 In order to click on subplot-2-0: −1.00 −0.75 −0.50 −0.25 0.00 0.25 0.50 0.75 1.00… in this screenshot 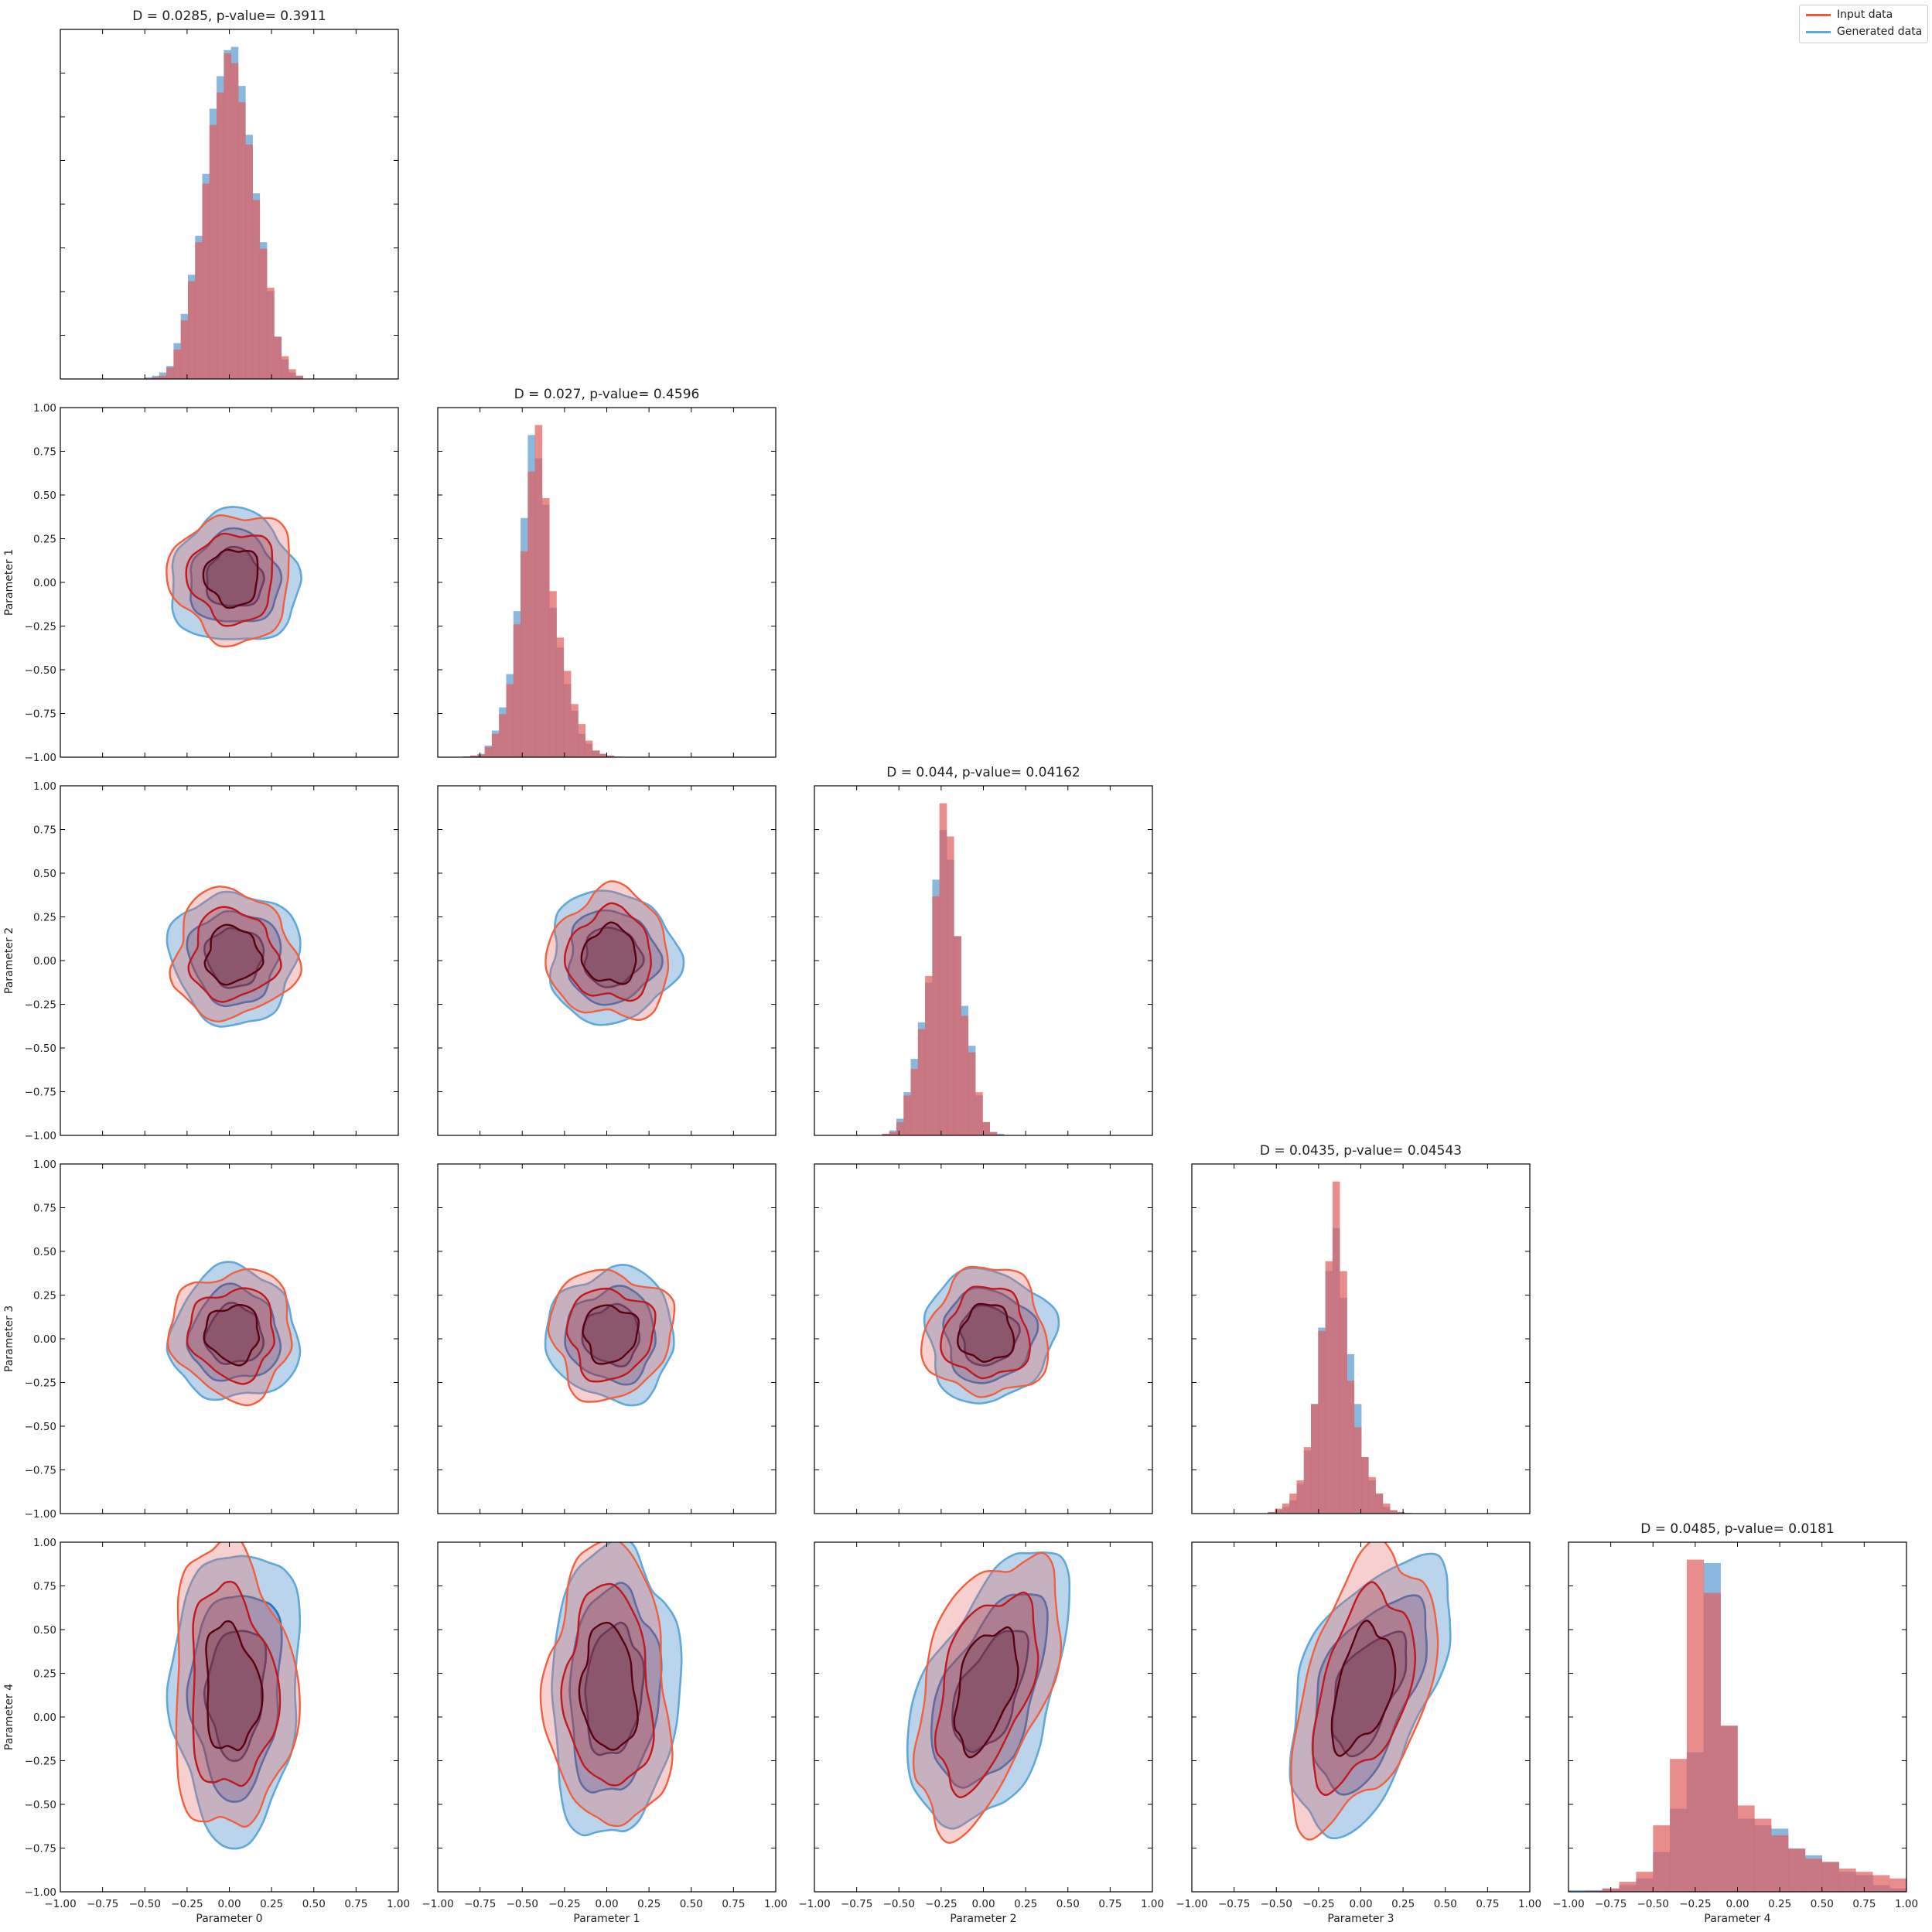, I will do `click(201, 961)`.